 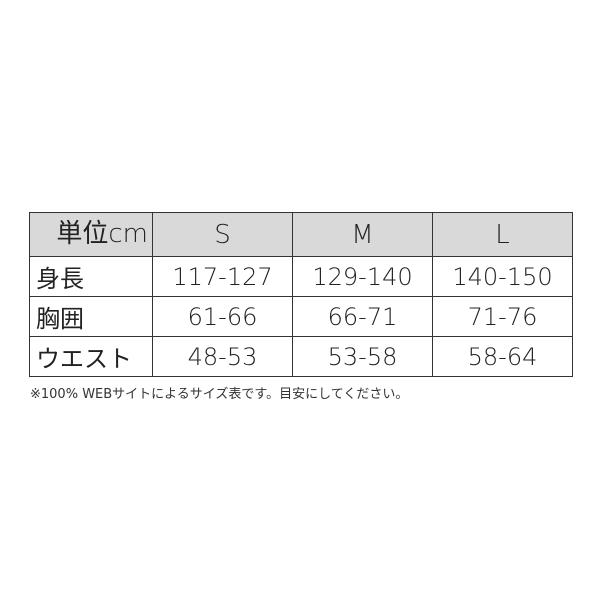 I want to click on table-row: 胸囲 61-66 66-71 71-76, so click(x=301, y=316).